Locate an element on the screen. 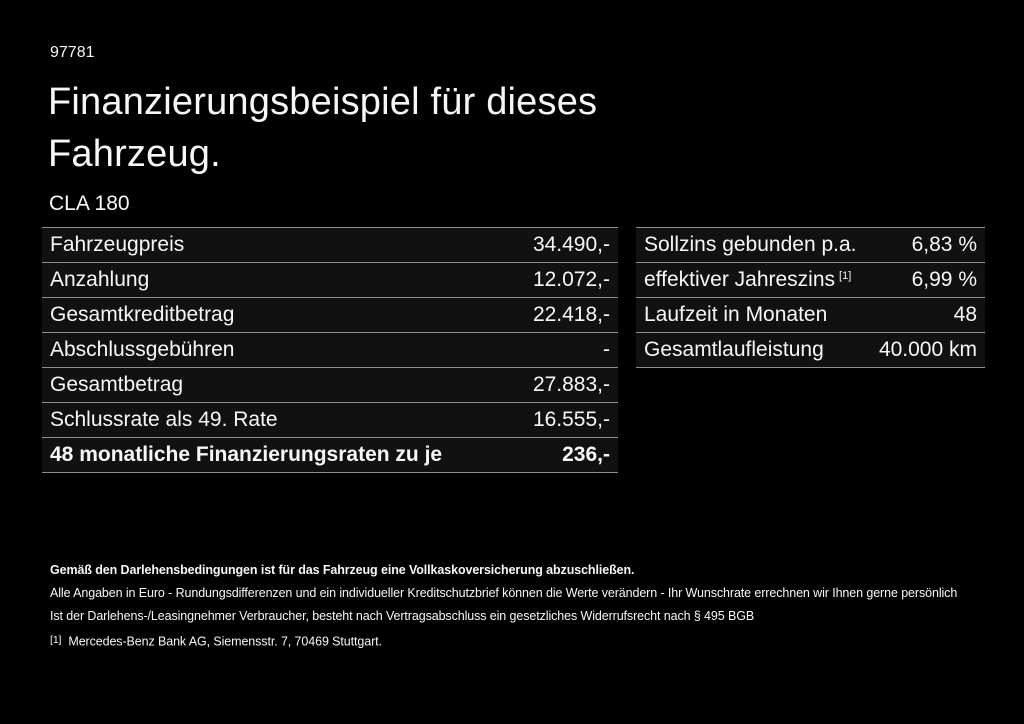 The image size is (1024, 724). table-row-total-mileage: Gesamtlaufleistung 40.000 km is located at coordinates (810, 350).